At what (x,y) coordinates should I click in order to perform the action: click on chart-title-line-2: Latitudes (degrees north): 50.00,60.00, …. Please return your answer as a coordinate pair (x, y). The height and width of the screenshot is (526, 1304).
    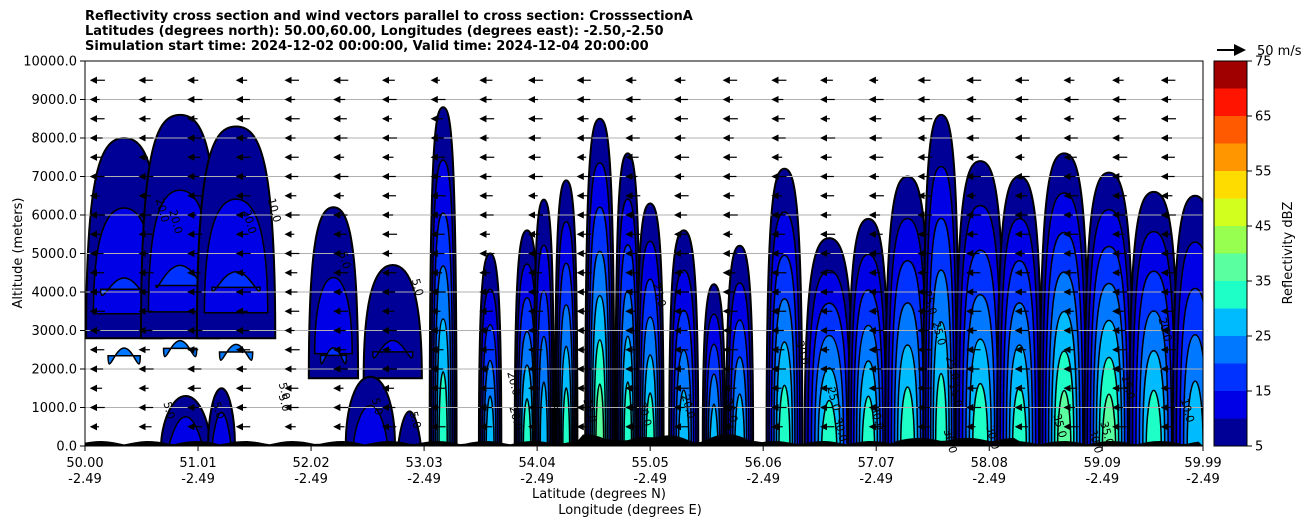
    Looking at the image, I should click on (374, 31).